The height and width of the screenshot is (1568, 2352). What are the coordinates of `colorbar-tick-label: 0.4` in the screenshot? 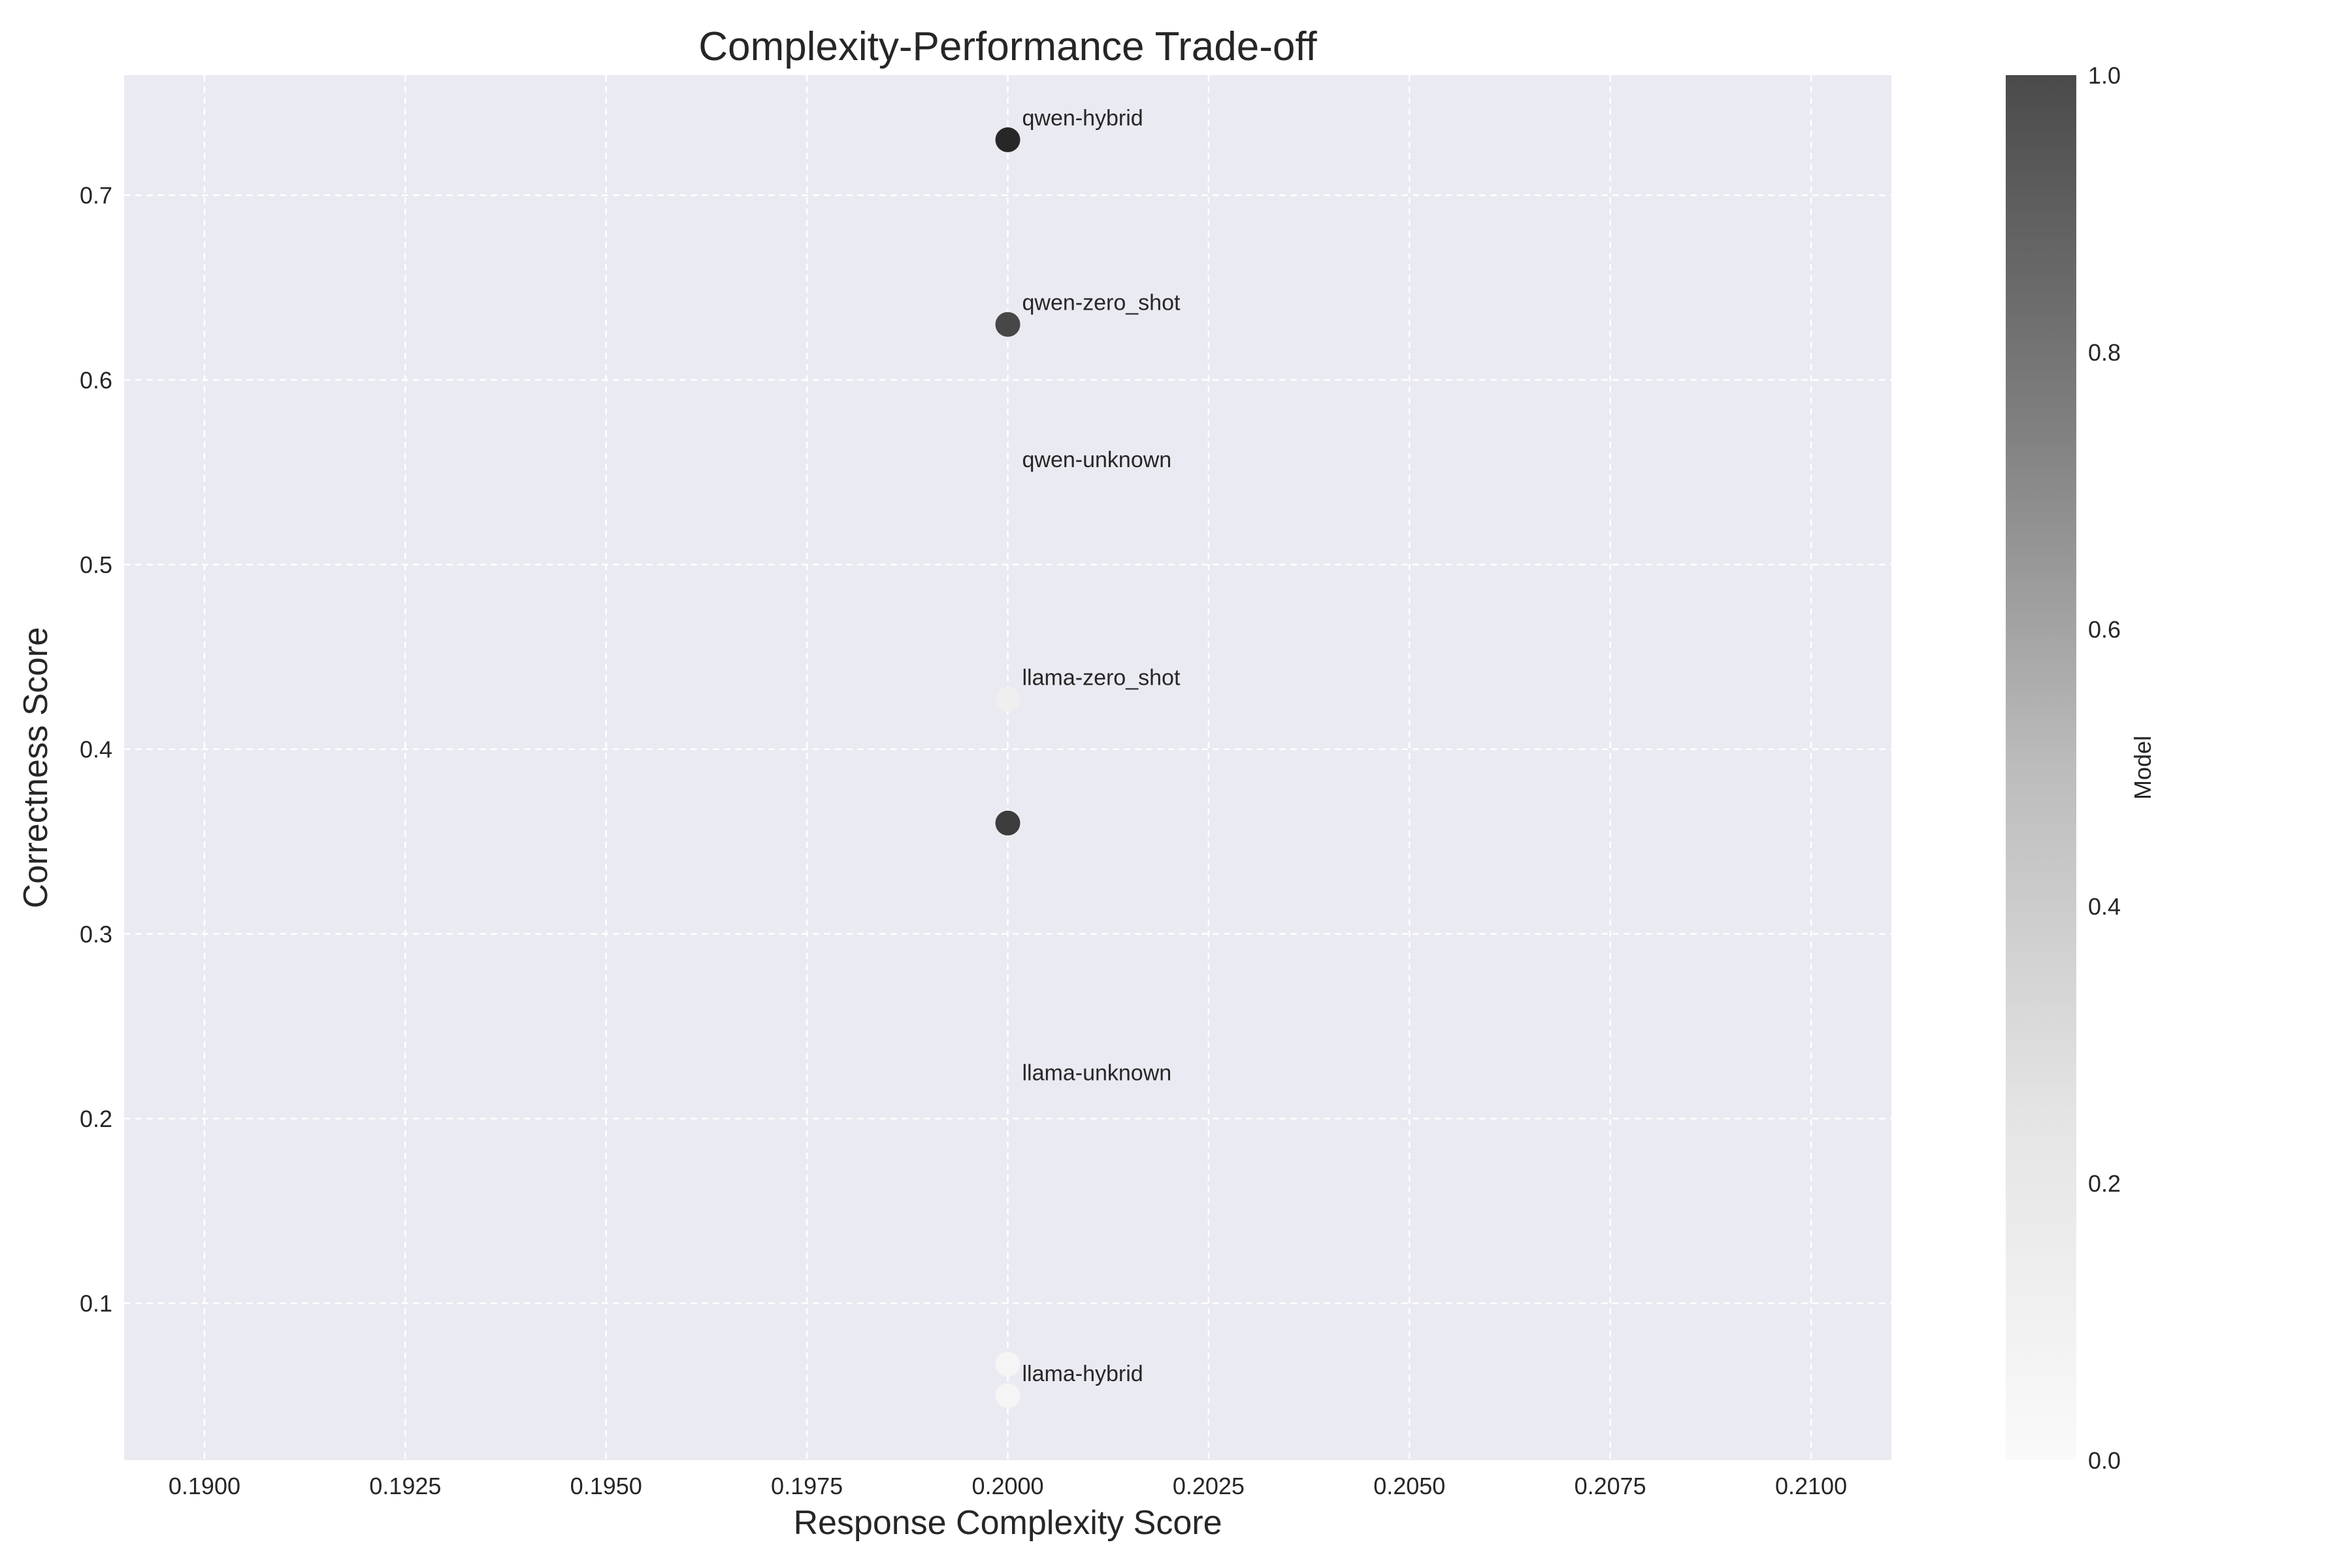 It's located at (2104, 906).